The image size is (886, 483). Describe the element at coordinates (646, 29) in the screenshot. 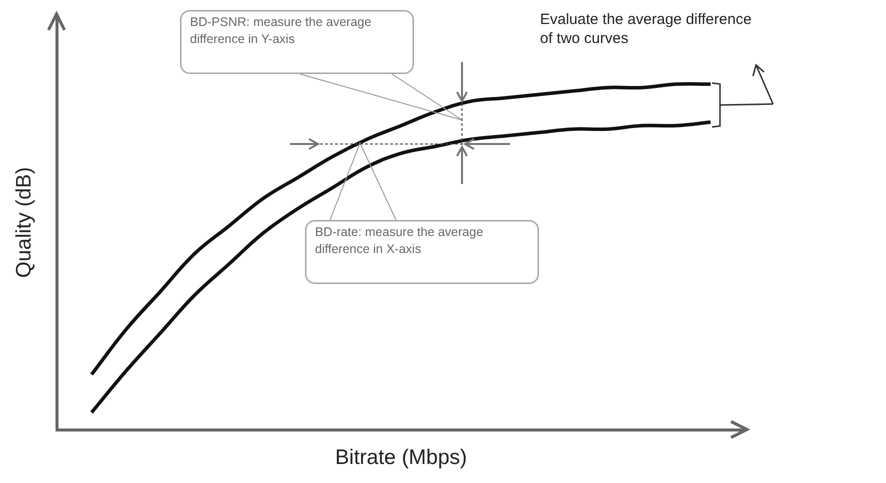

I see `text: Evaluate the average difference of two curves` at that location.